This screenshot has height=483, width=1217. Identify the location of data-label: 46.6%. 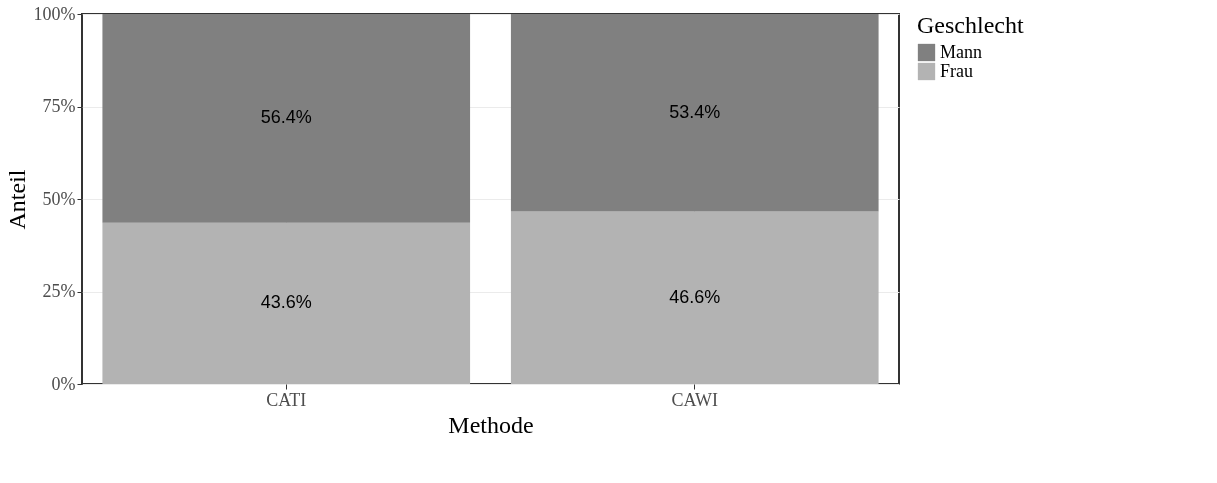
(695, 296).